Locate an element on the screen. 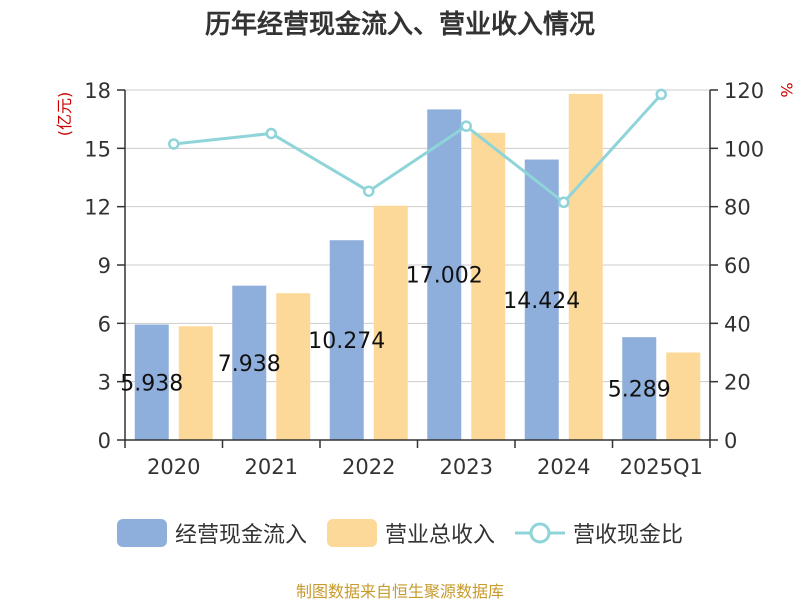 Image resolution: width=800 pixels, height=602 pixels. y-tick-label-right: 120 is located at coordinates (744, 91).